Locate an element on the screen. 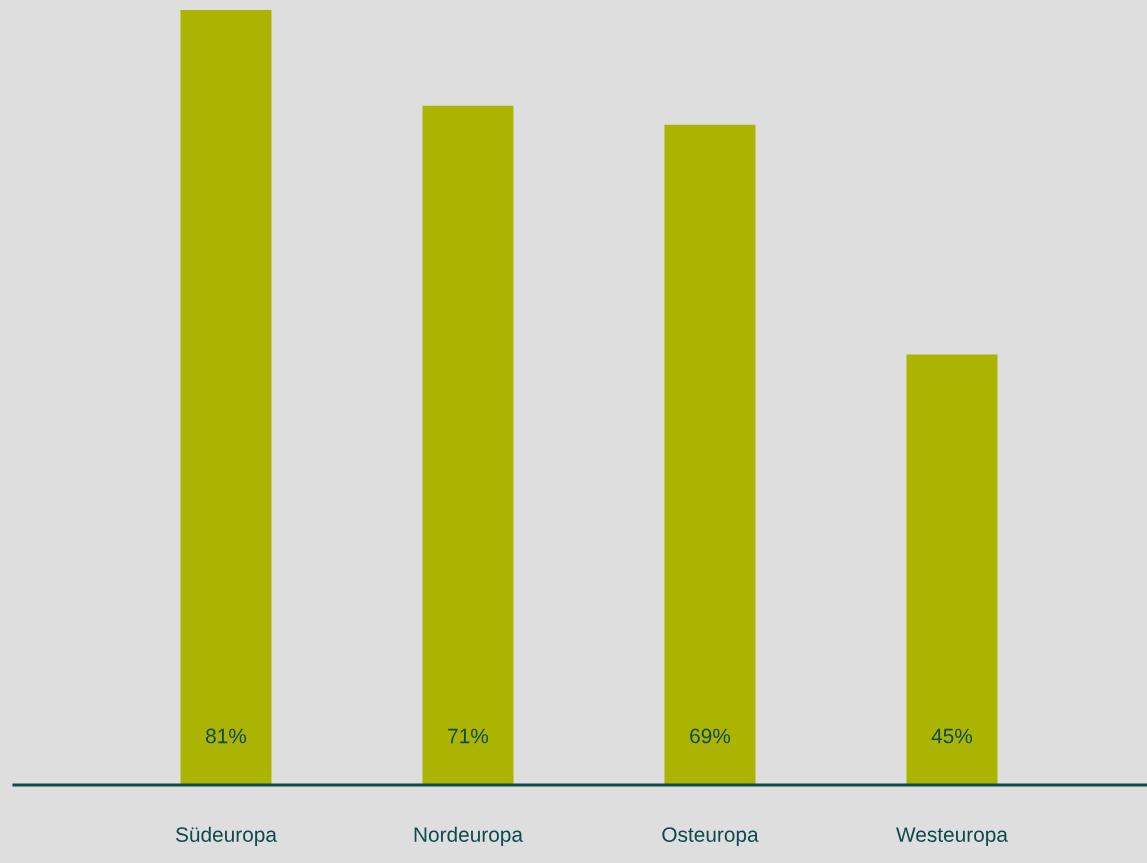  x-tick-label: Südeuropa is located at coordinates (226, 836).